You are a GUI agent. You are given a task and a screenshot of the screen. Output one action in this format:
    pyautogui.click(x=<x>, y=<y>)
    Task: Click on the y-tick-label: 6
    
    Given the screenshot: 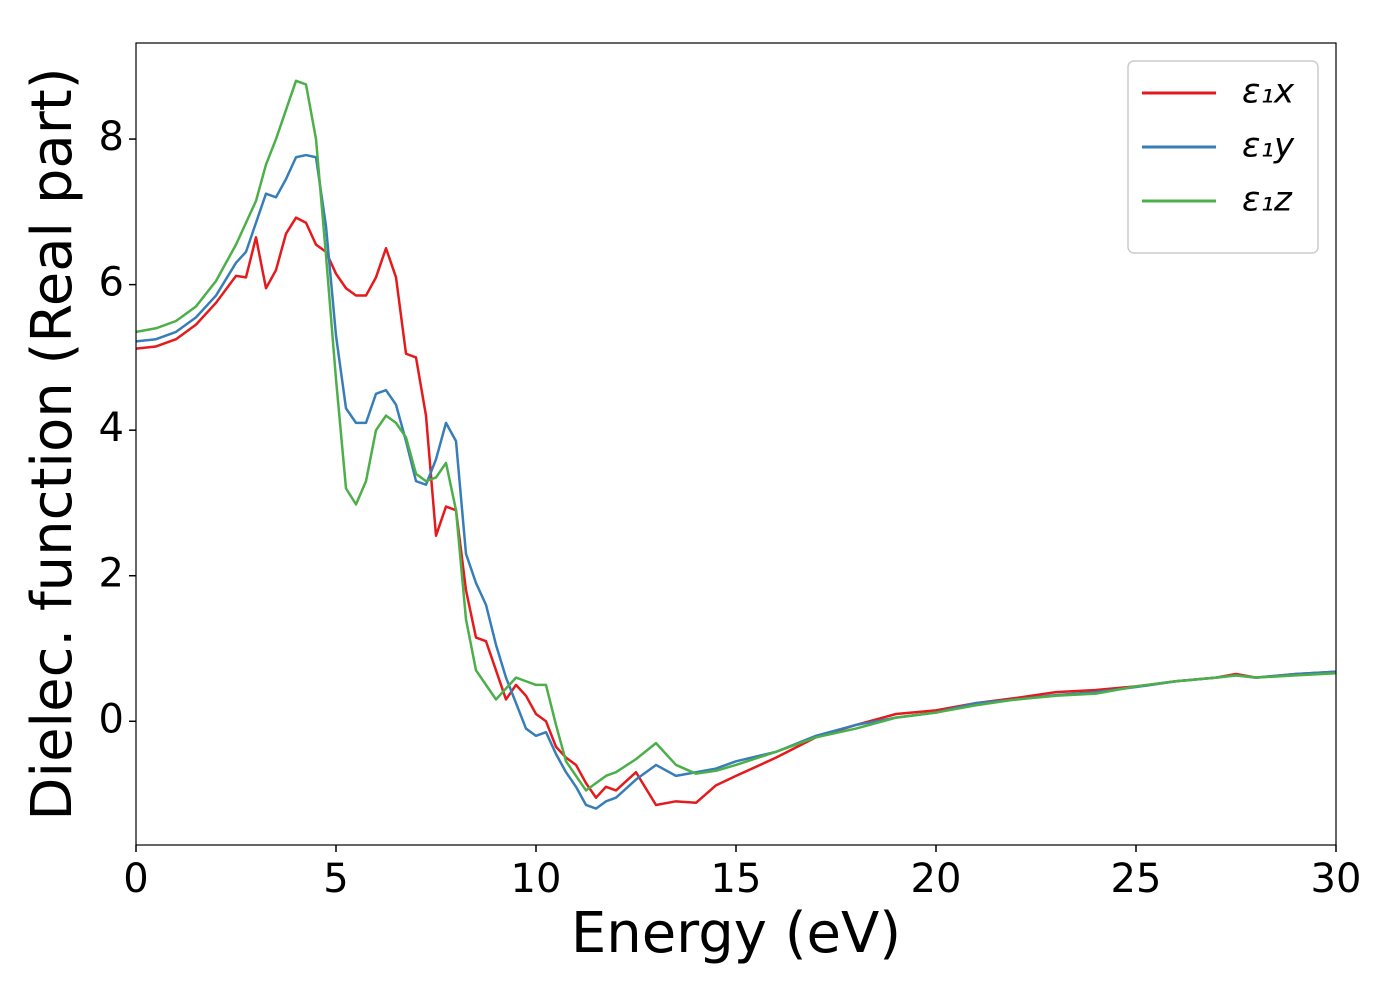 What is the action you would take?
    pyautogui.click(x=111, y=283)
    